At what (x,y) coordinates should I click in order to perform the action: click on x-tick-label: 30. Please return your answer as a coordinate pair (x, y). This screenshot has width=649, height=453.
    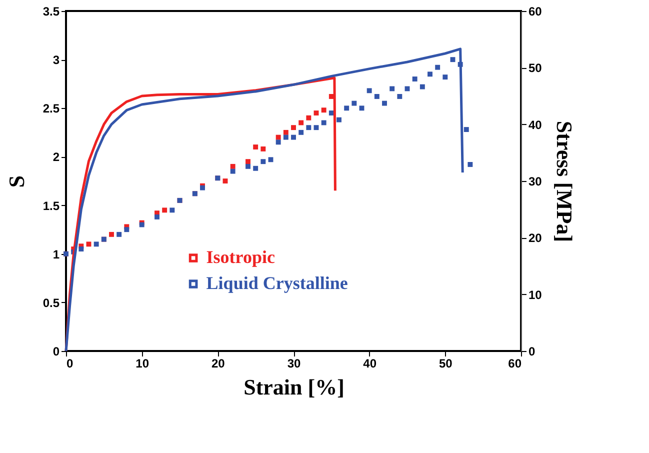
    Looking at the image, I should click on (294, 363).